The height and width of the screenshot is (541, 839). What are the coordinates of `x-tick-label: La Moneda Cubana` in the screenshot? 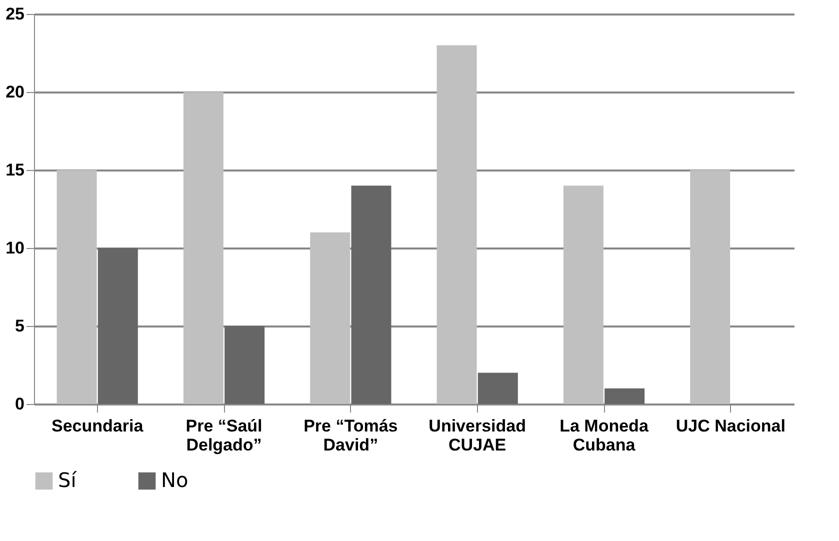 It's located at (604, 435).